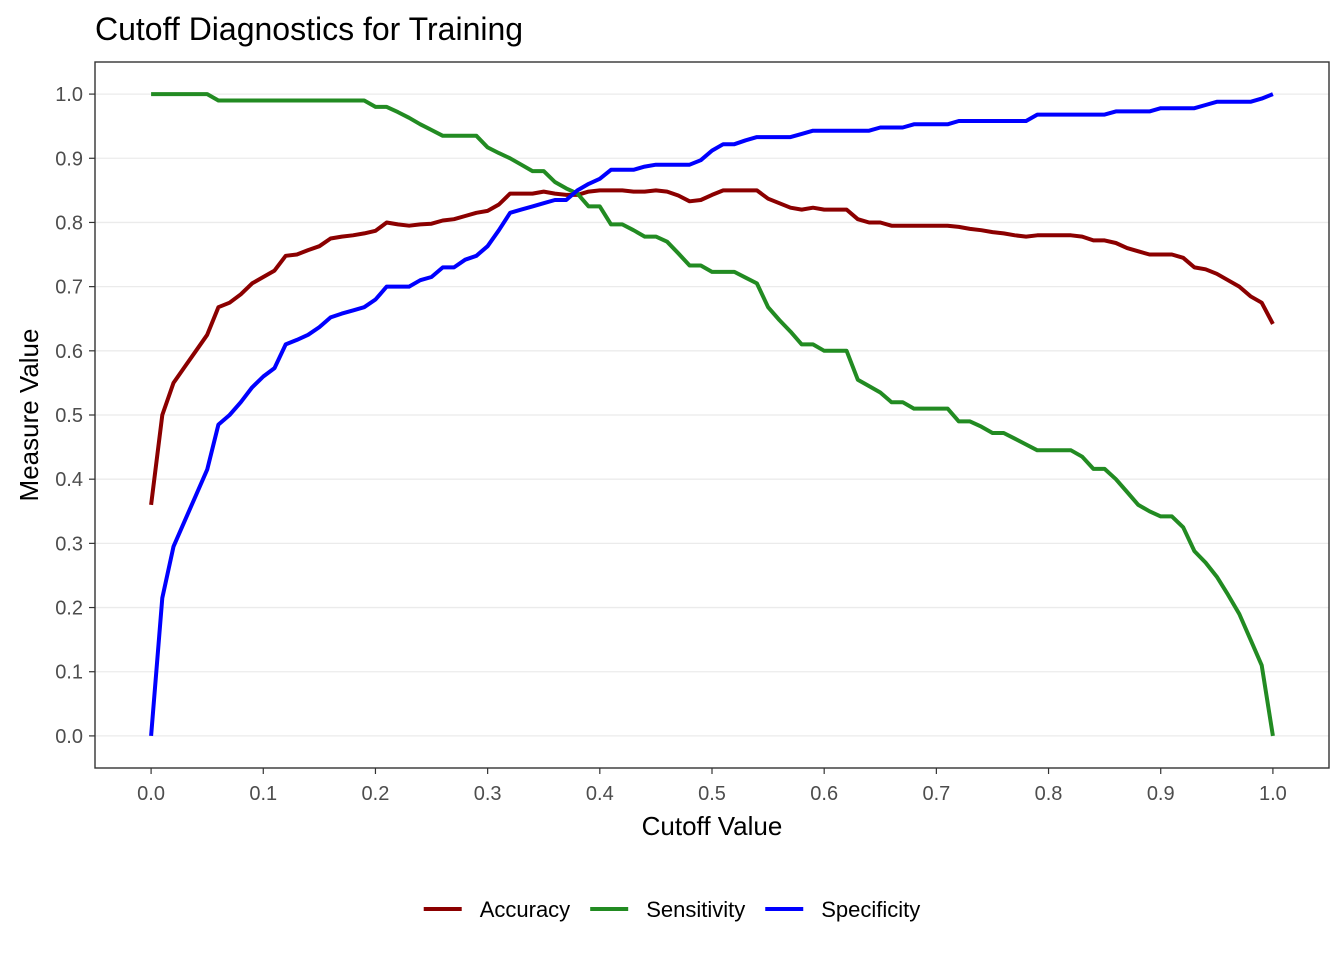  I want to click on y-tick-label: 1.0, so click(69, 95).